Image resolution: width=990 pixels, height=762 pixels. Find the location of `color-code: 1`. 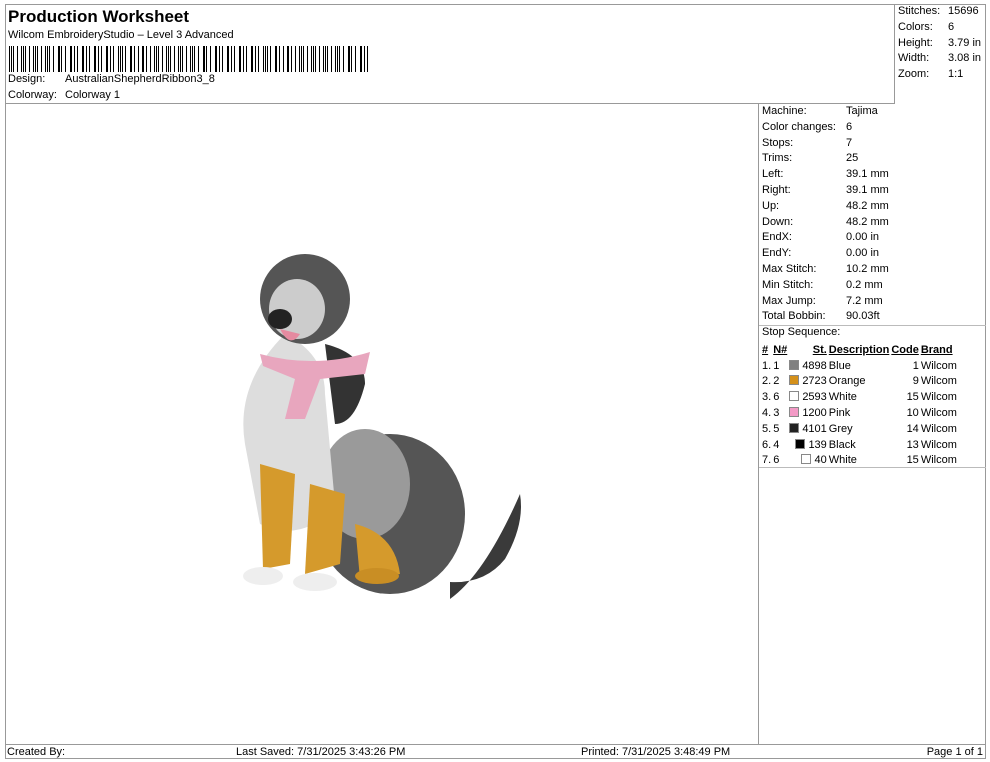

color-code: 1 is located at coordinates (915, 365).